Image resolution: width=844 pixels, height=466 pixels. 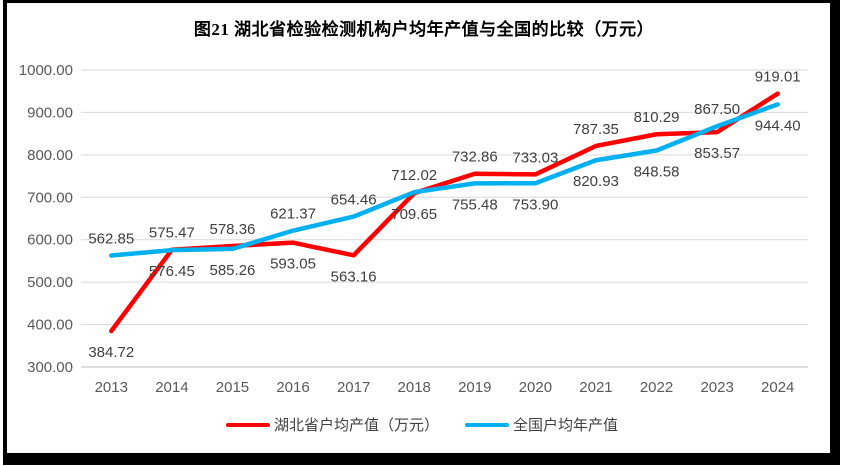 I want to click on data-label-hubei: 848.58, so click(x=657, y=171).